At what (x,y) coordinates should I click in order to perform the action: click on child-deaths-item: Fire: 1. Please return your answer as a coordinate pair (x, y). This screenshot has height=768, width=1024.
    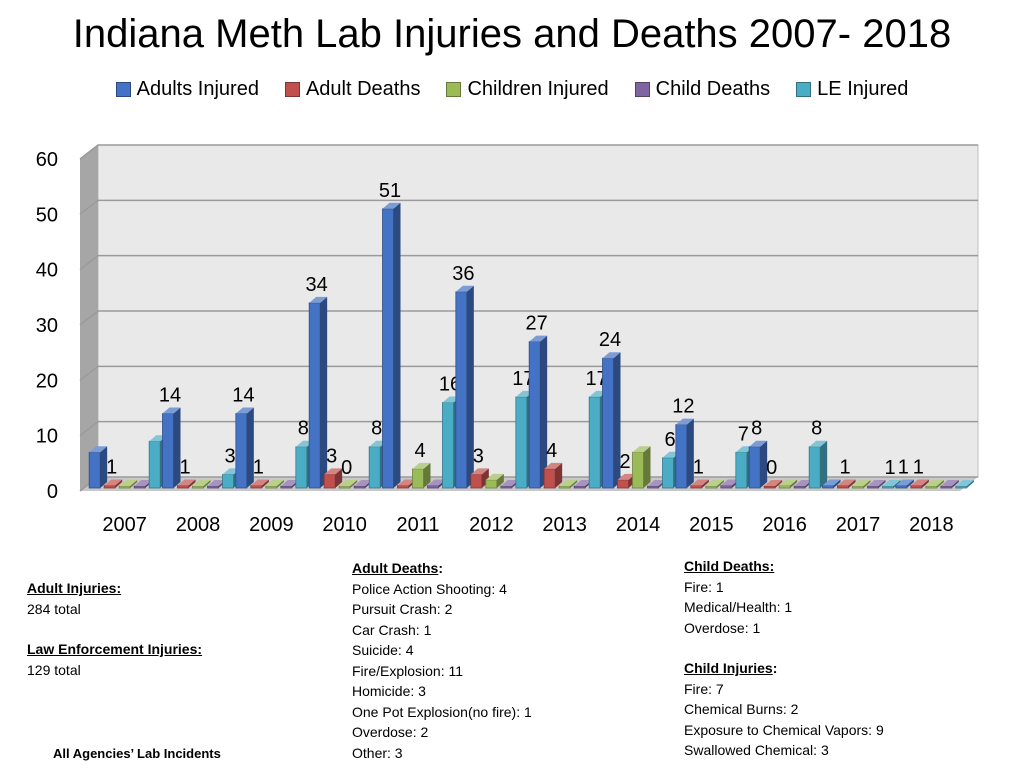
    Looking at the image, I should click on (704, 586).